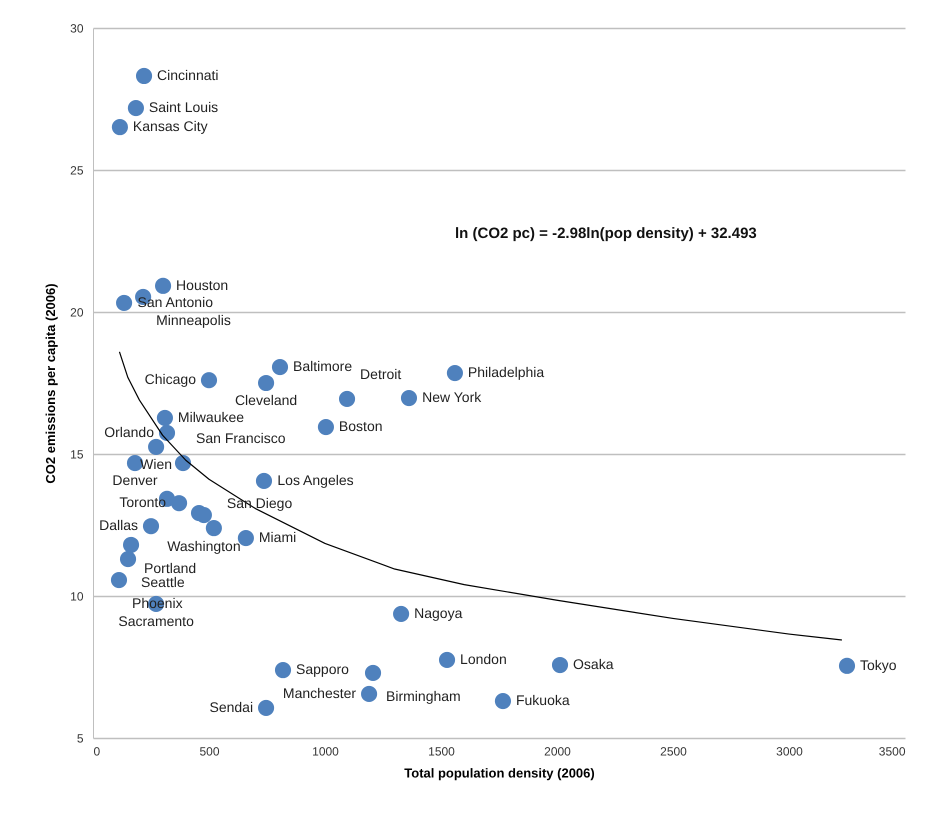 This screenshot has width=936, height=821. Describe the element at coordinates (211, 416) in the screenshot. I see `data-label: Milwaukee` at that location.